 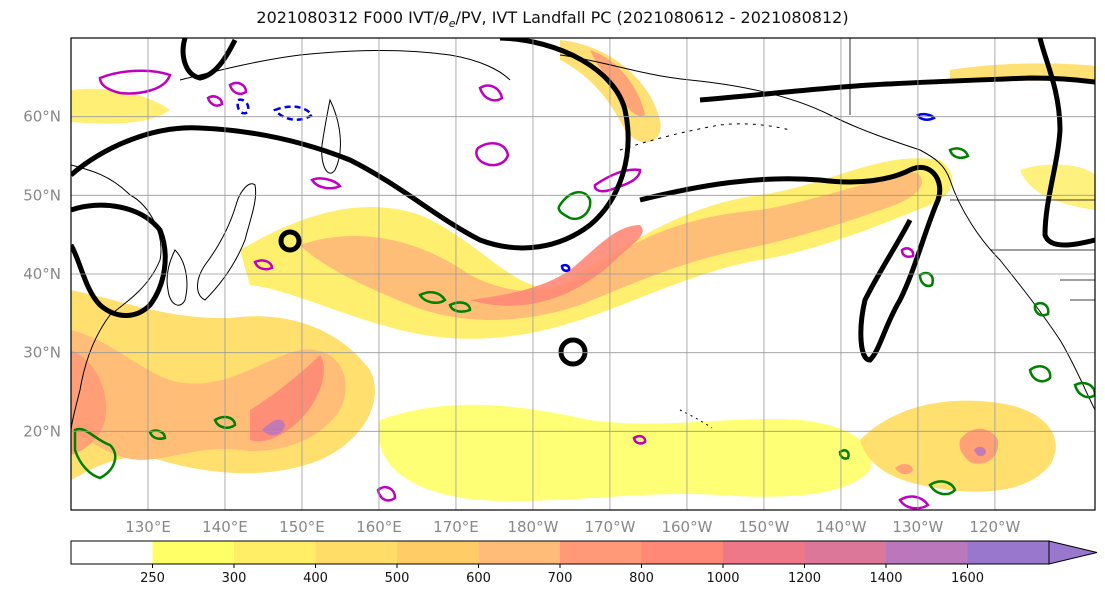 What do you see at coordinates (478, 578) in the screenshot?
I see `colorbar-tick-label: 600` at bounding box center [478, 578].